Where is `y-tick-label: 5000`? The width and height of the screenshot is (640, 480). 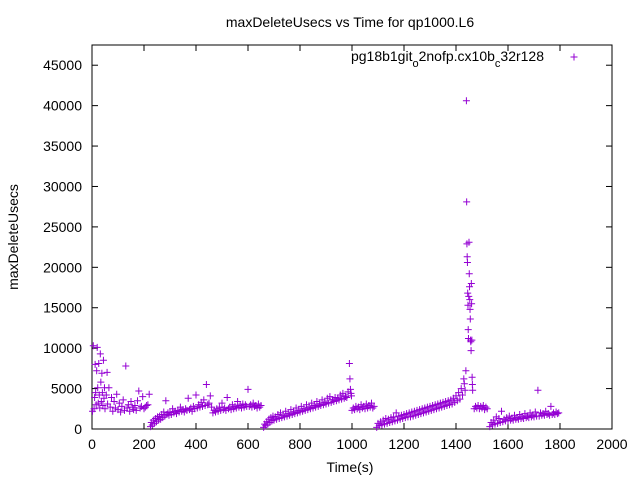
y-tick-label: 5000 is located at coordinates (66, 389).